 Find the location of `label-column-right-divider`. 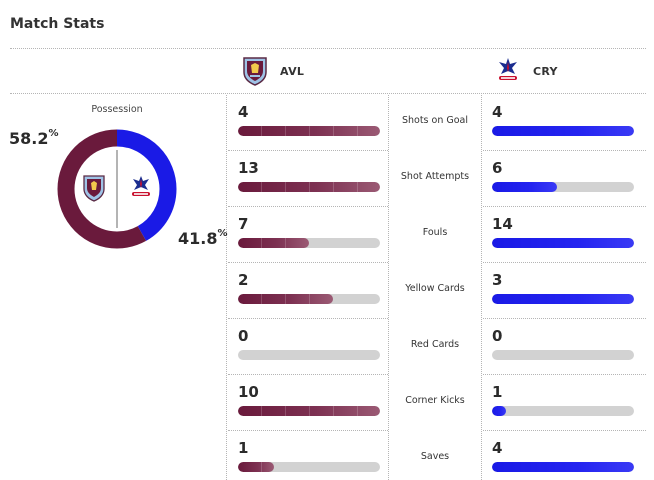

label-column-right-divider is located at coordinates (481, 287).